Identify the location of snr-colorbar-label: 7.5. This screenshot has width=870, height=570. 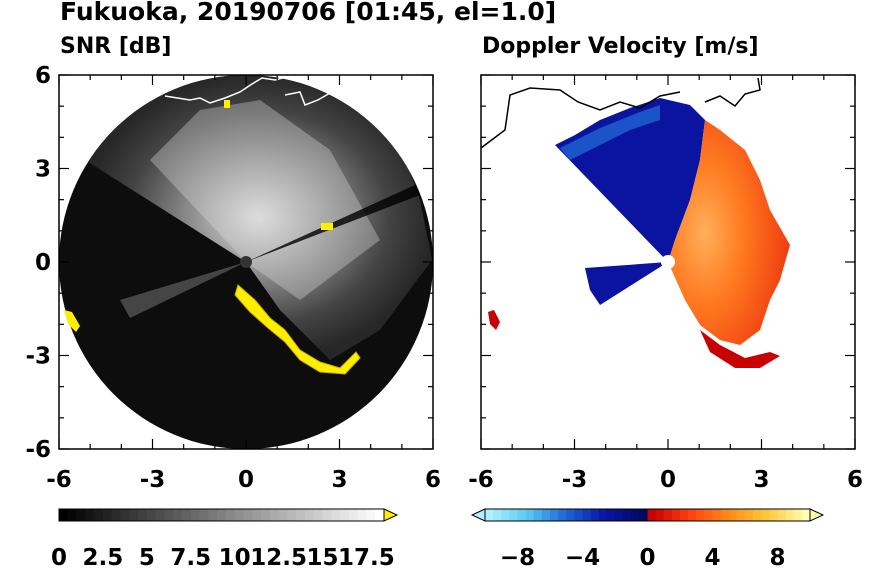
(190, 557).